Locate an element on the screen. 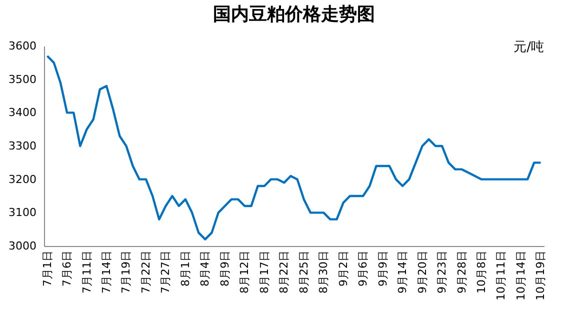  x-tick-label: 9月23日 is located at coordinates (442, 272).